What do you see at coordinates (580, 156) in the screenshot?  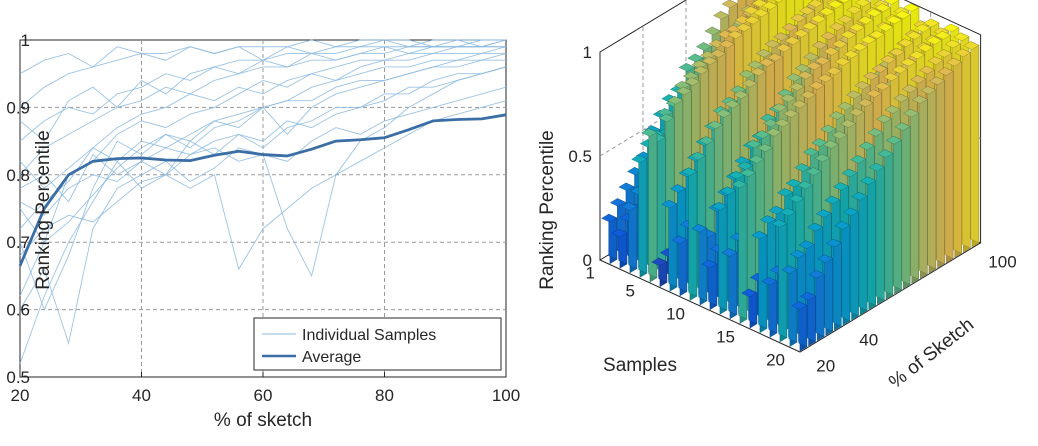 I see `z-tick-label: 0.5` at bounding box center [580, 156].